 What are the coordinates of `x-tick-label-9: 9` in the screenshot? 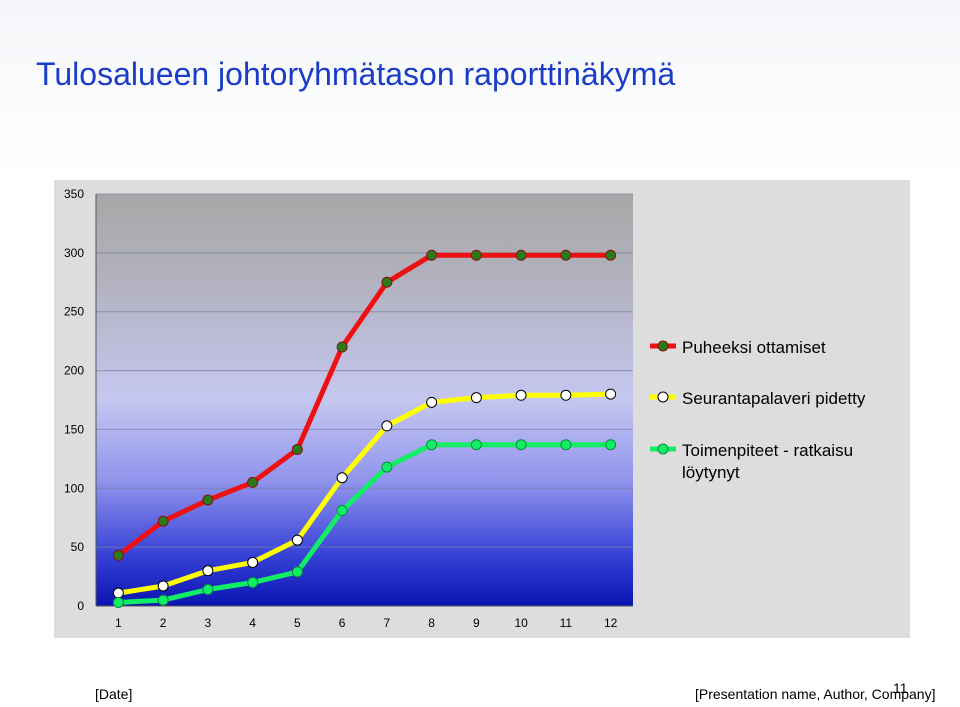 It's located at (476, 623).